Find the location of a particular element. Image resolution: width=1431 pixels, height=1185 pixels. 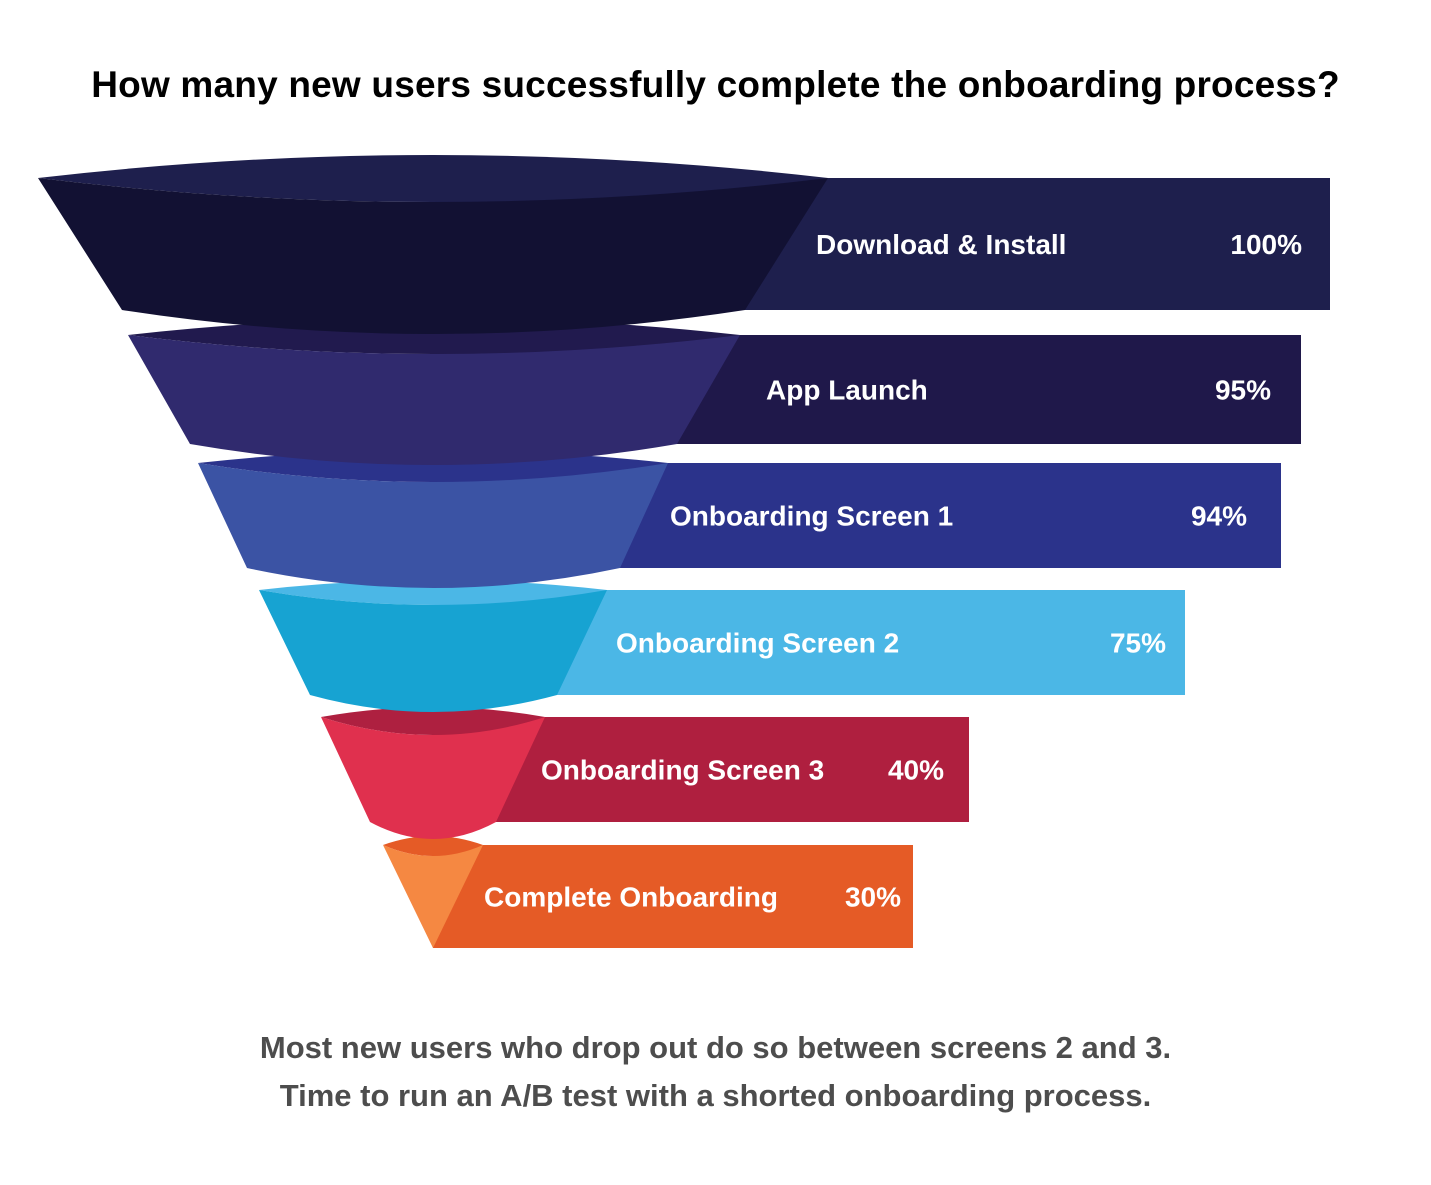

stage-value-label: 100% is located at coordinates (1266, 244).